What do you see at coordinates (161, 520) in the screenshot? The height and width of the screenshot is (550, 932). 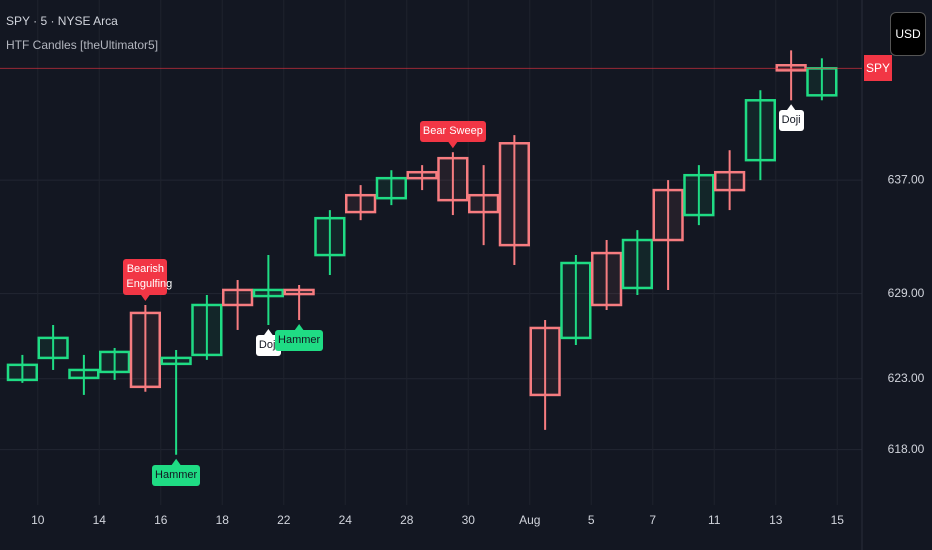 I see `x-tick-label: 16` at bounding box center [161, 520].